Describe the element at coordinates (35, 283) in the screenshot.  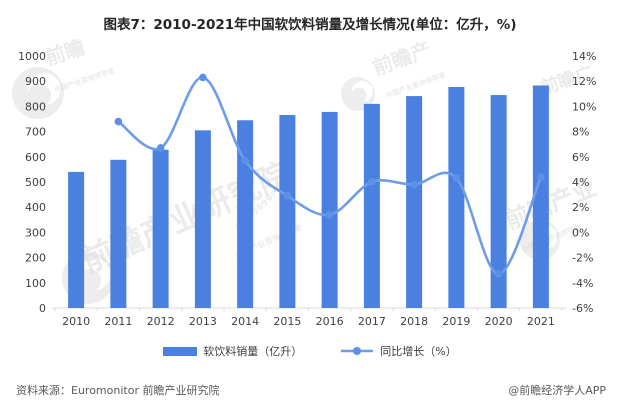
I see `left-axis-tick-label: 100` at that location.